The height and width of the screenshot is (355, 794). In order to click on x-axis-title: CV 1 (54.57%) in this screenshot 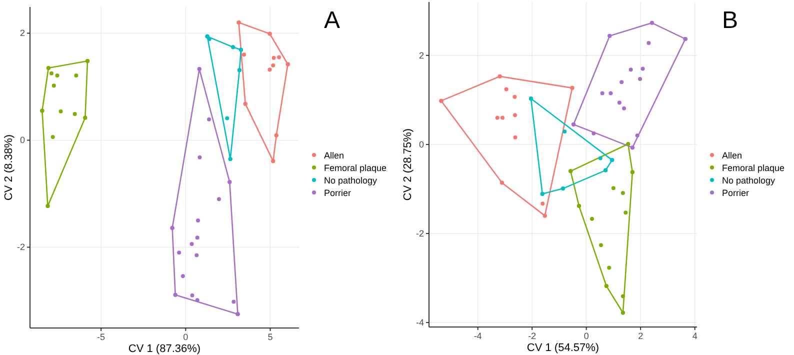, I will do `click(563, 348)`.